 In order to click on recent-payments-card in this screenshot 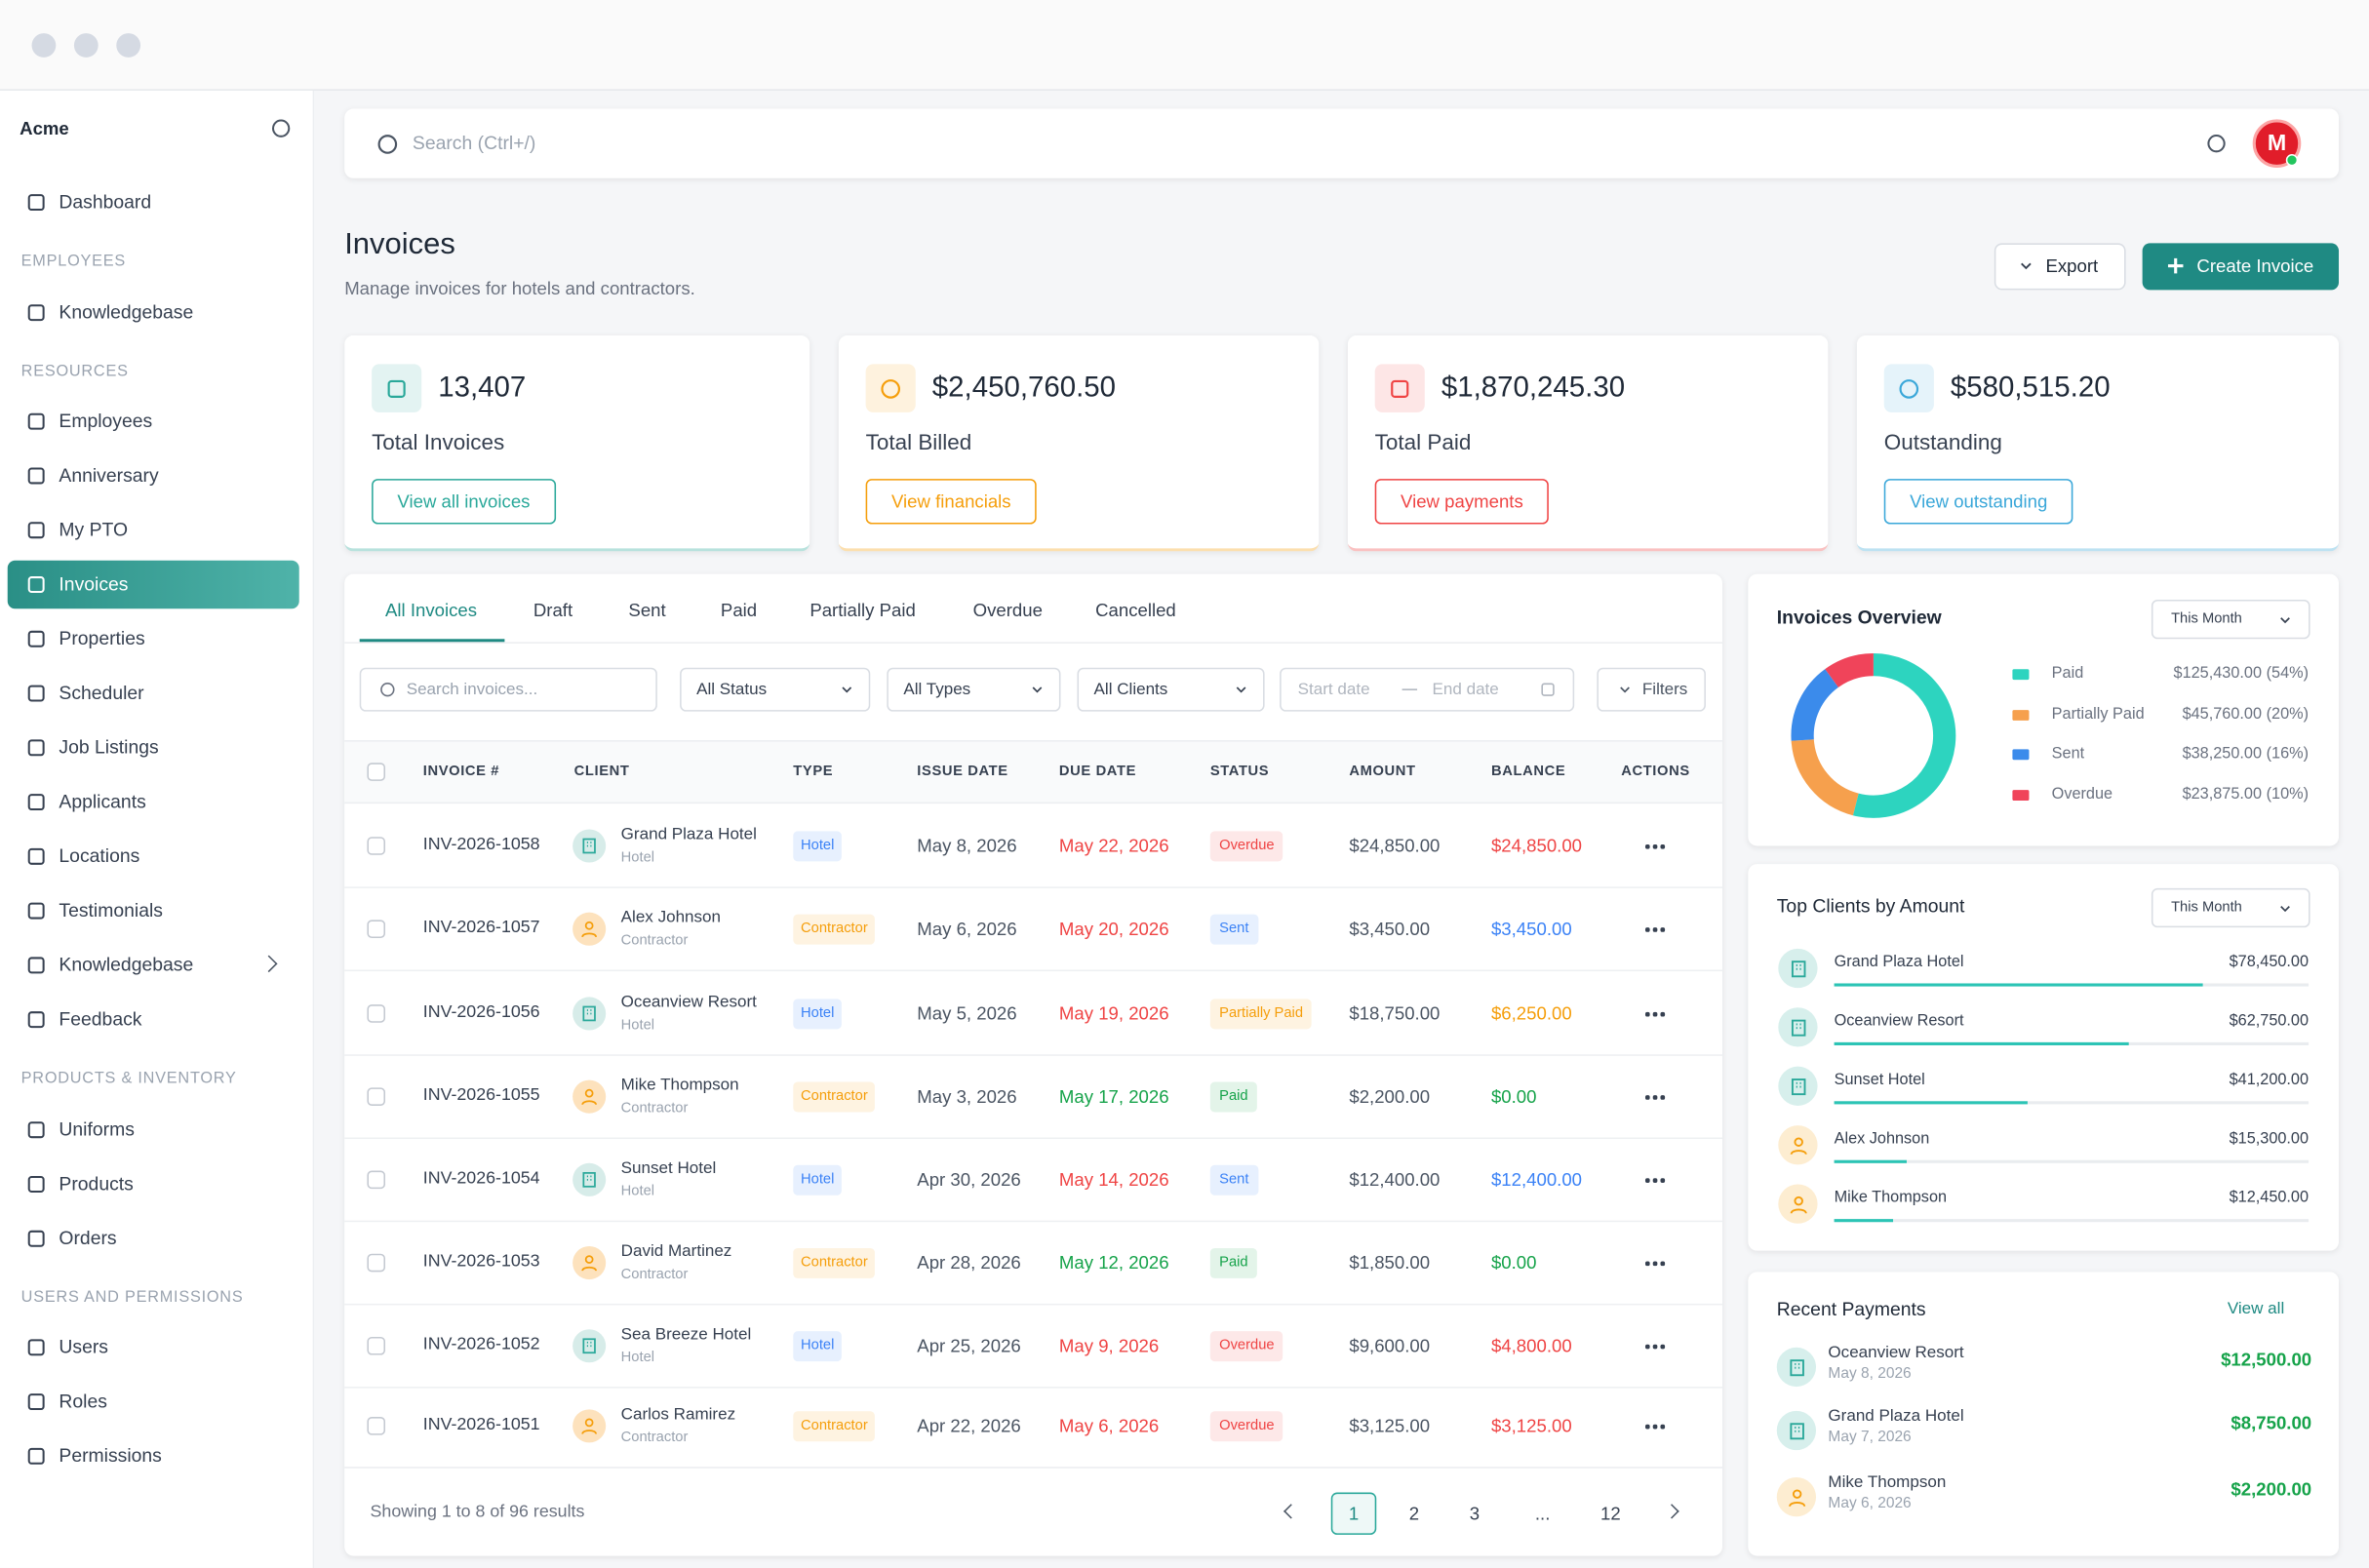, I will do `click(2044, 1414)`.